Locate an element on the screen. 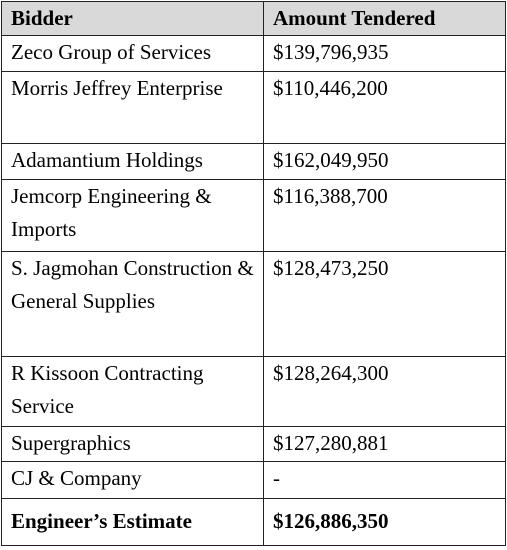 This screenshot has width=507, height=550. table-row: Adamantium Holdings $162,049,950 is located at coordinates (253, 161).